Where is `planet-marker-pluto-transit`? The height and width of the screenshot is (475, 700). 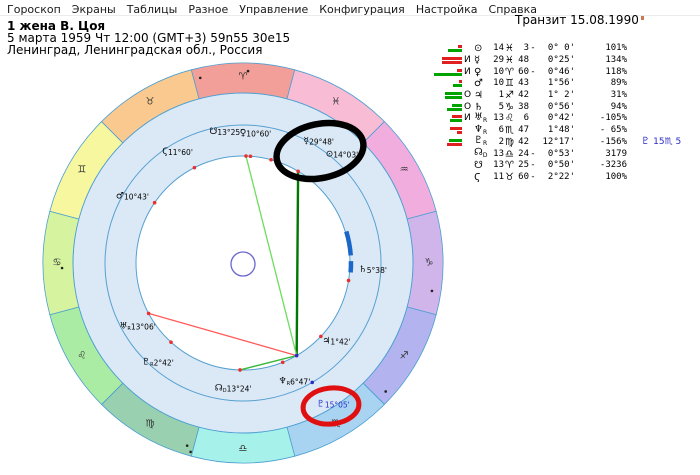
planet-marker-pluto-transit is located at coordinates (296, 355).